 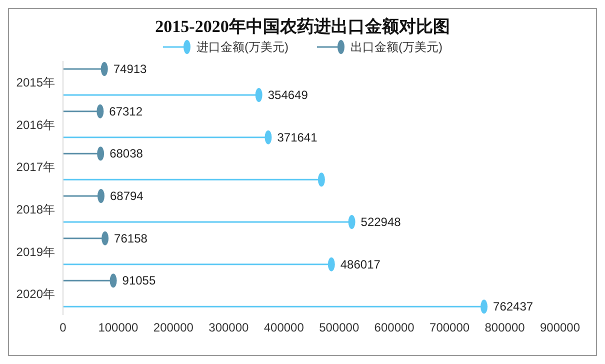 What do you see at coordinates (131, 238) in the screenshot?
I see `data-label: 76158` at bounding box center [131, 238].